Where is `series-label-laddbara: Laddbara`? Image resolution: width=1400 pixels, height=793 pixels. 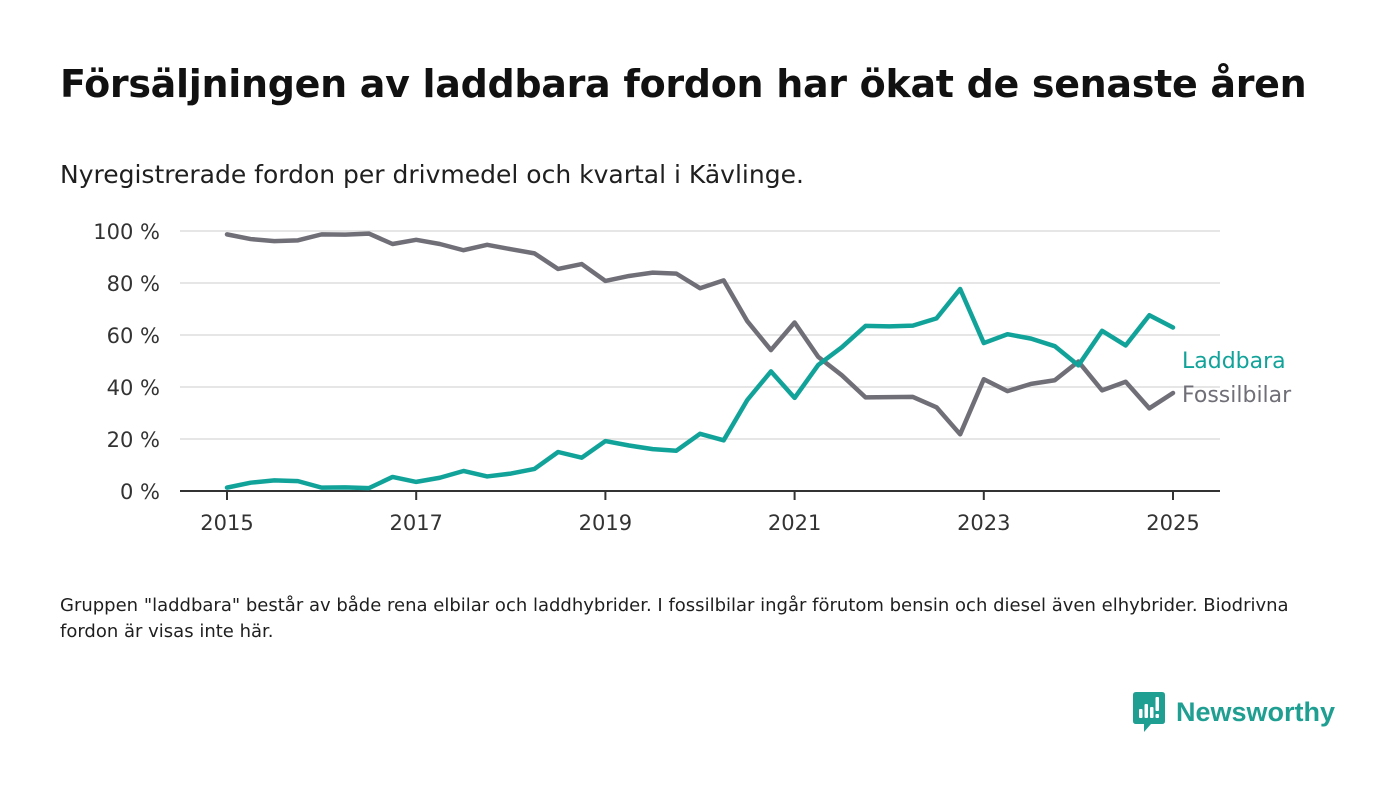 series-label-laddbara: Laddbara is located at coordinates (1234, 361).